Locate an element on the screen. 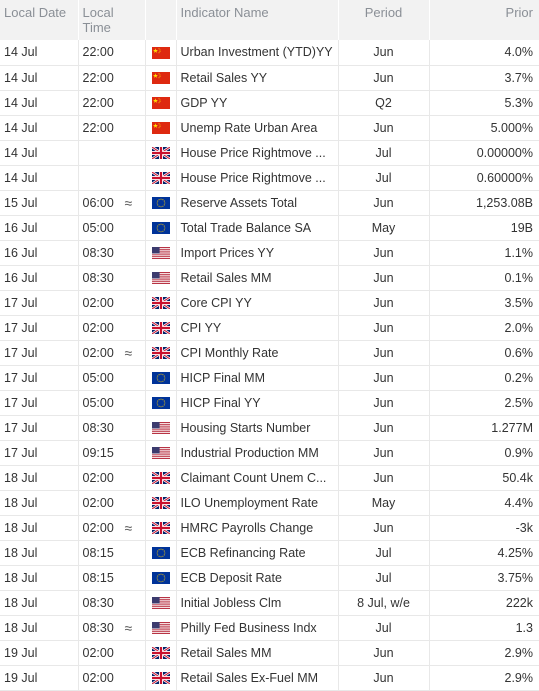 The width and height of the screenshot is (539, 691). row-indicator-name: Core CPI YY is located at coordinates (256, 303).